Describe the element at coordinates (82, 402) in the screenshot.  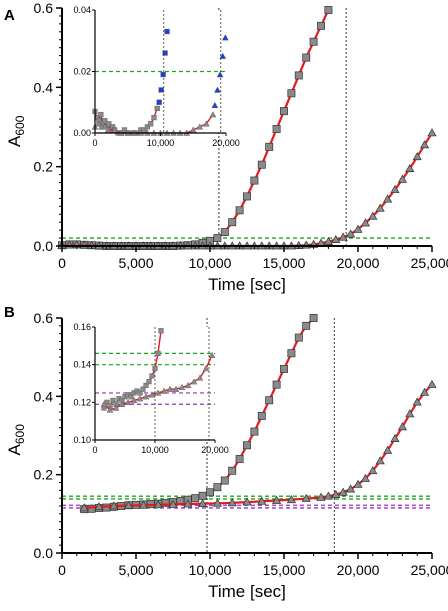
I see `inset-y-tick-label: 0.12` at that location.